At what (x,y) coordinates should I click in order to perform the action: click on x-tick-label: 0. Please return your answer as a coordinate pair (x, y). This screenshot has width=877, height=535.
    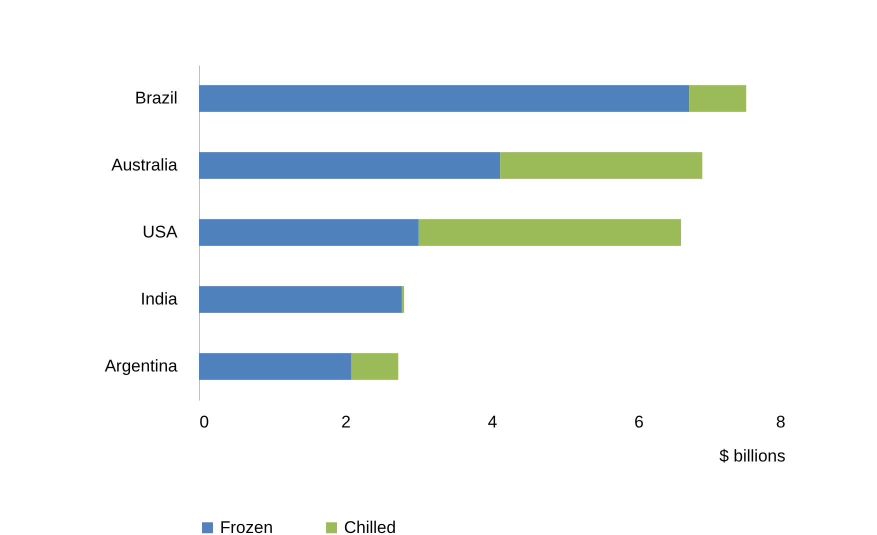
    Looking at the image, I should click on (204, 422).